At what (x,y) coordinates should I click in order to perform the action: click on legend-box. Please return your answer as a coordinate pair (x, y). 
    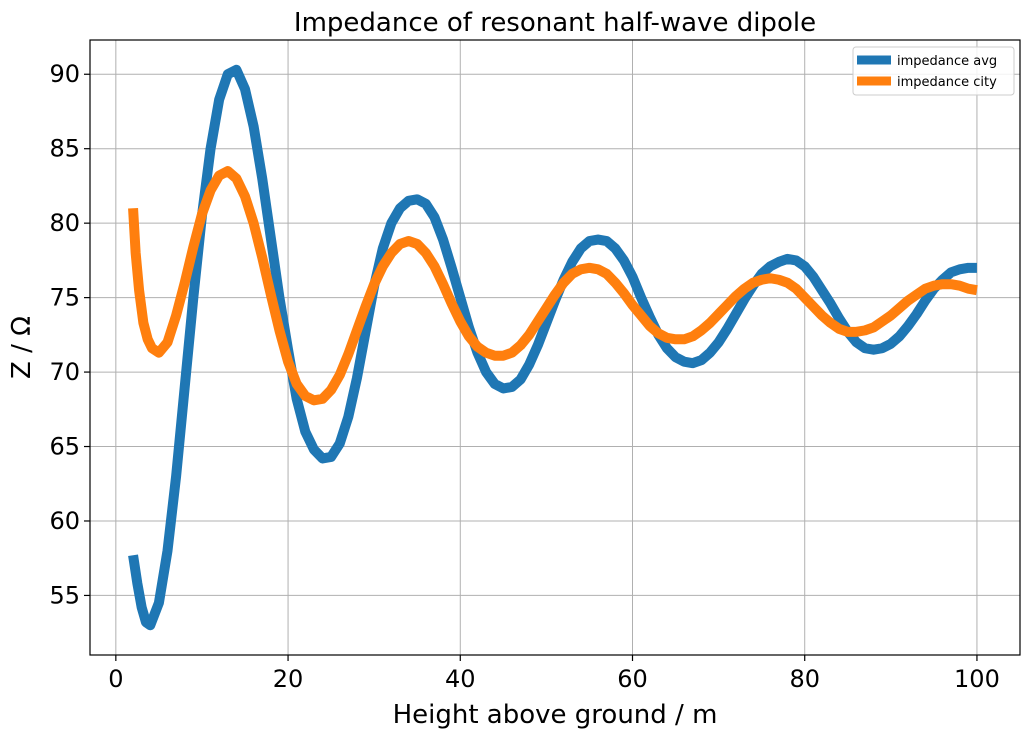
    Looking at the image, I should click on (933, 71).